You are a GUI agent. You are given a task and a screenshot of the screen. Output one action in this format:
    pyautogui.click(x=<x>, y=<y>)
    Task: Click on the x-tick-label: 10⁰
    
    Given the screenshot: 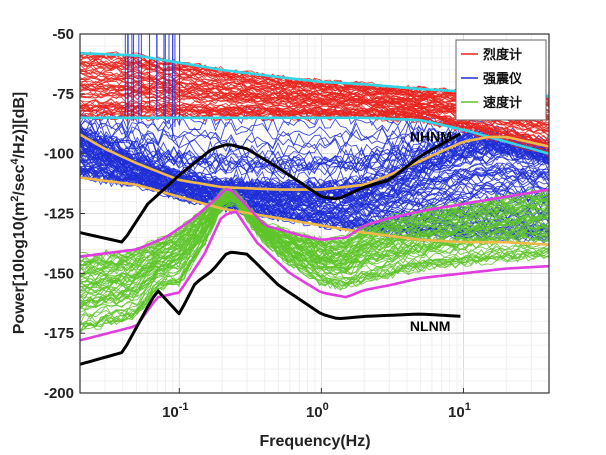 What is the action you would take?
    pyautogui.click(x=317, y=411)
    